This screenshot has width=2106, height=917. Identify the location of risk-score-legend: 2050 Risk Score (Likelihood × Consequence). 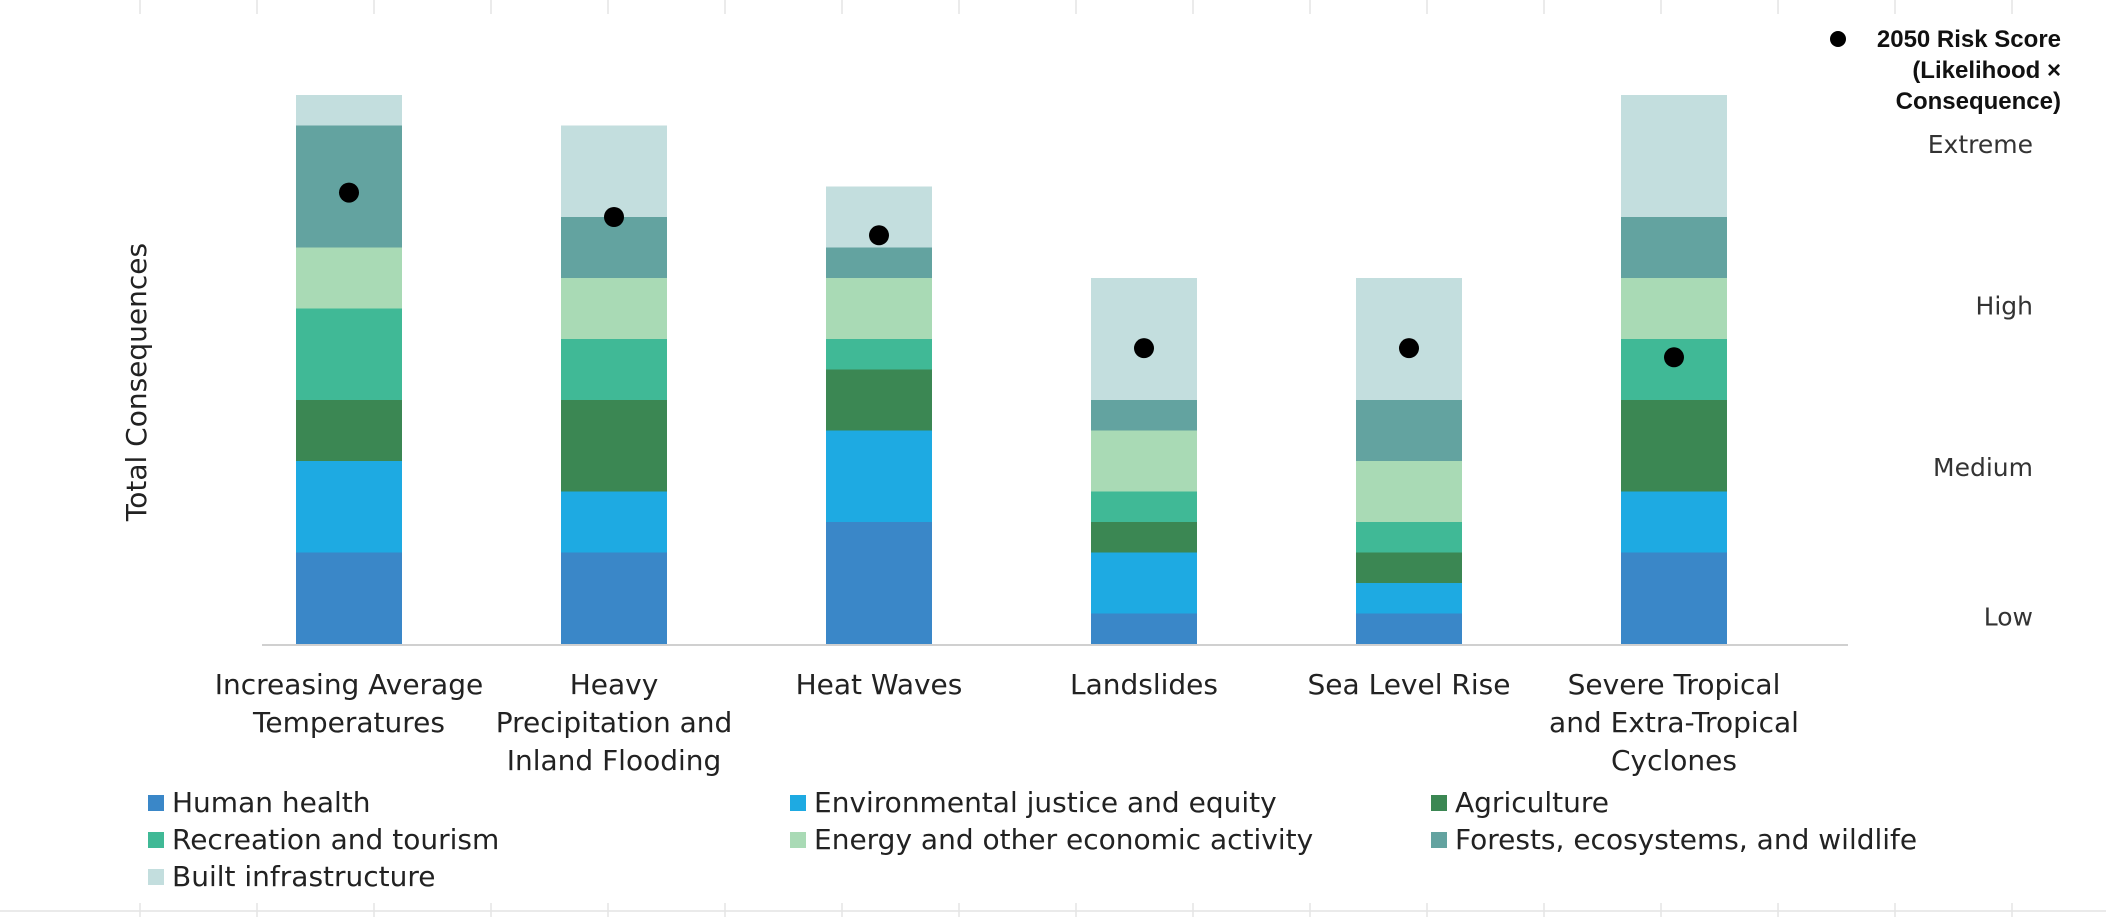
(1945, 70).